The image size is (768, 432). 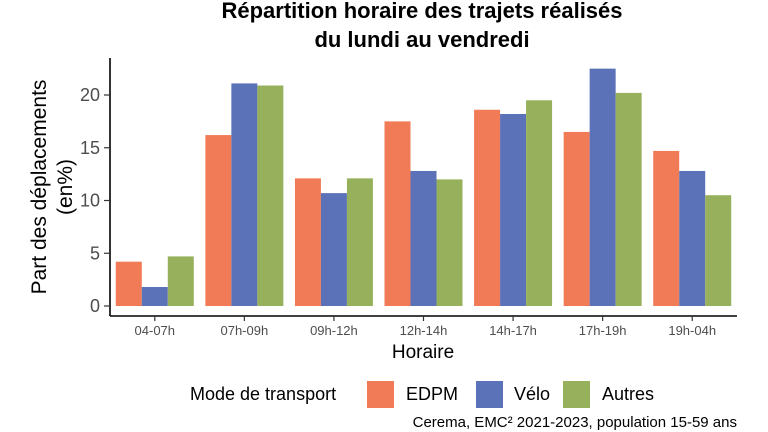 What do you see at coordinates (380, 394) in the screenshot?
I see `legend-swatch-edpm` at bounding box center [380, 394].